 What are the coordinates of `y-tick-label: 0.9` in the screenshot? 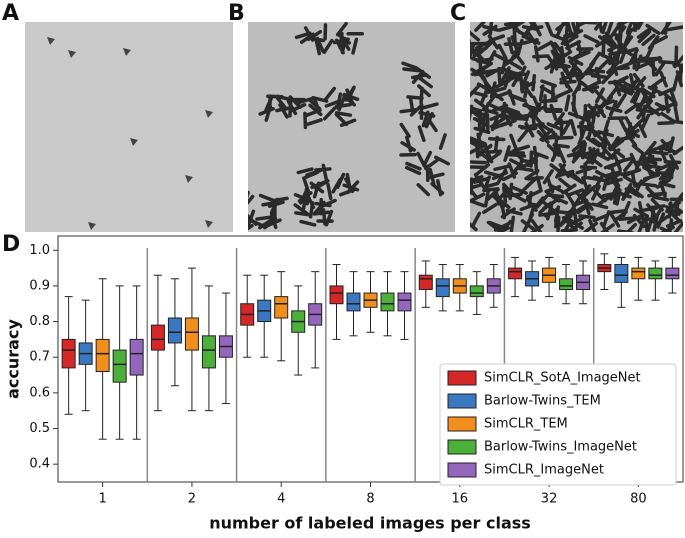 It's located at (39, 285).